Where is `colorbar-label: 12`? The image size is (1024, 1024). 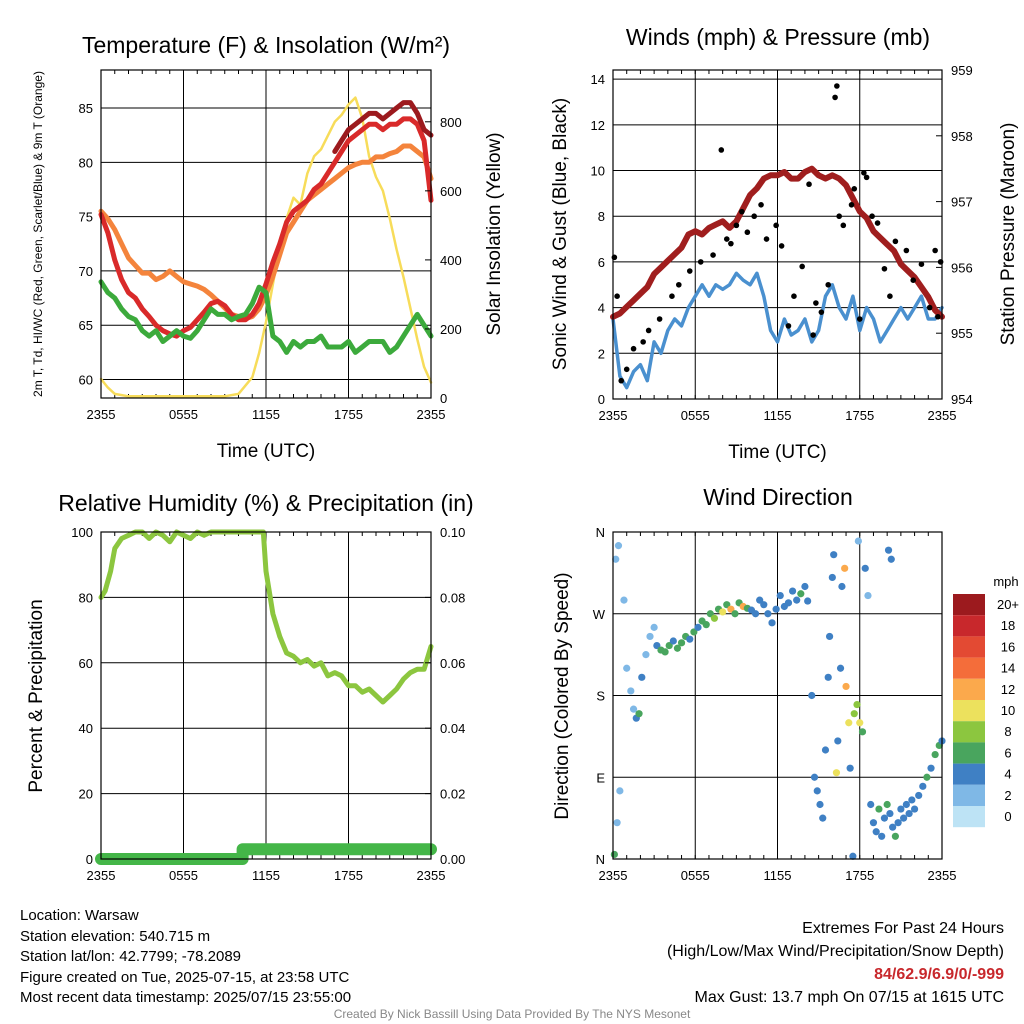
colorbar-label: 12 is located at coordinates (1008, 689).